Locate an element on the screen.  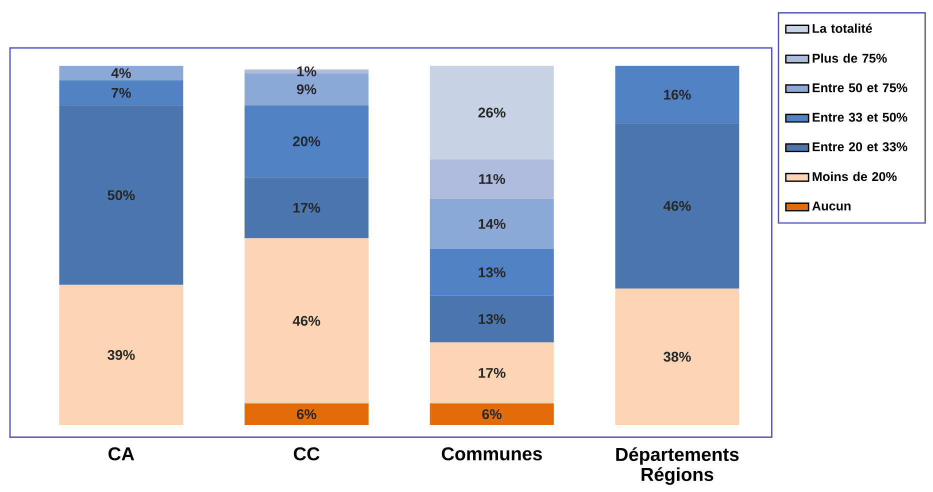
data-label: 50% is located at coordinates (121, 195).